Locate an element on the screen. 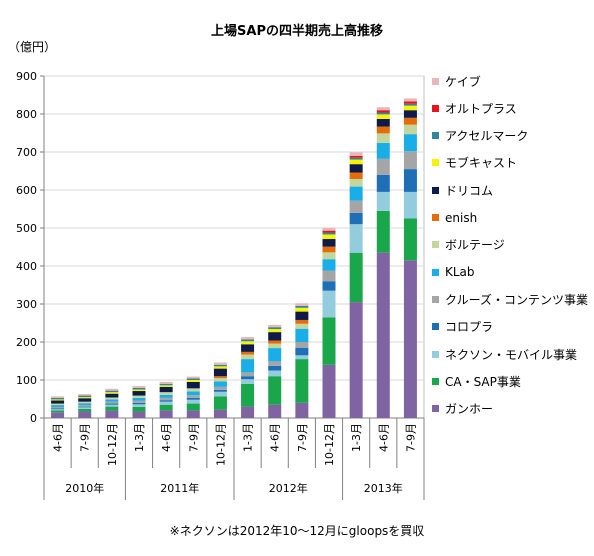  x-group-label: 2012年 is located at coordinates (288, 488).